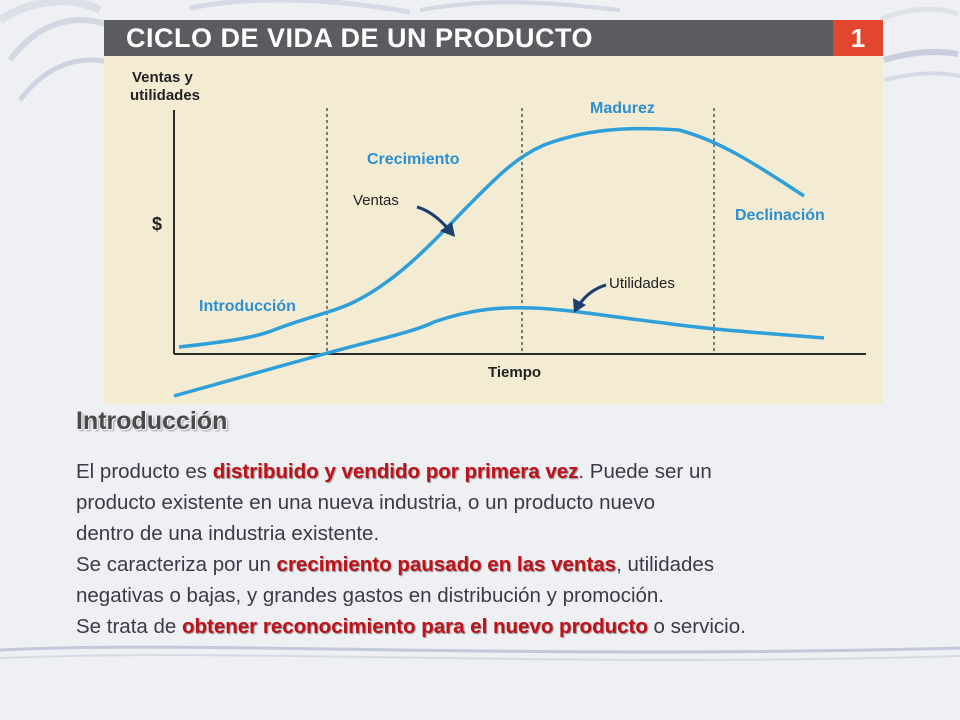  I want to click on text-line-6-end: o servicio., so click(696, 626).